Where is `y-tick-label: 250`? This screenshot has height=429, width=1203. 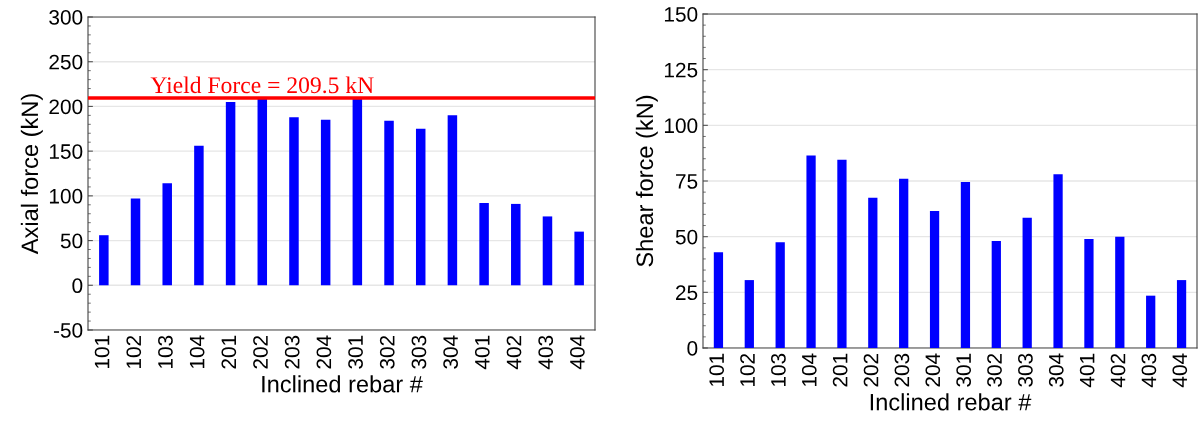
y-tick-label: 250 is located at coordinates (66, 62).